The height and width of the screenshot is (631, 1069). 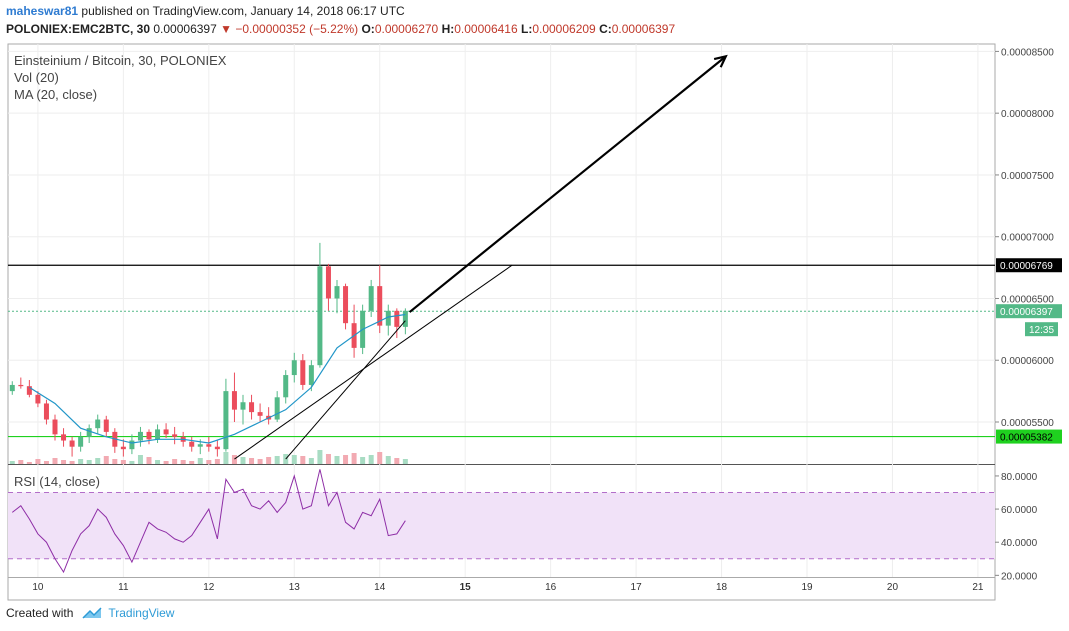 What do you see at coordinates (380, 587) in the screenshot?
I see `x-tick-label: 14` at bounding box center [380, 587].